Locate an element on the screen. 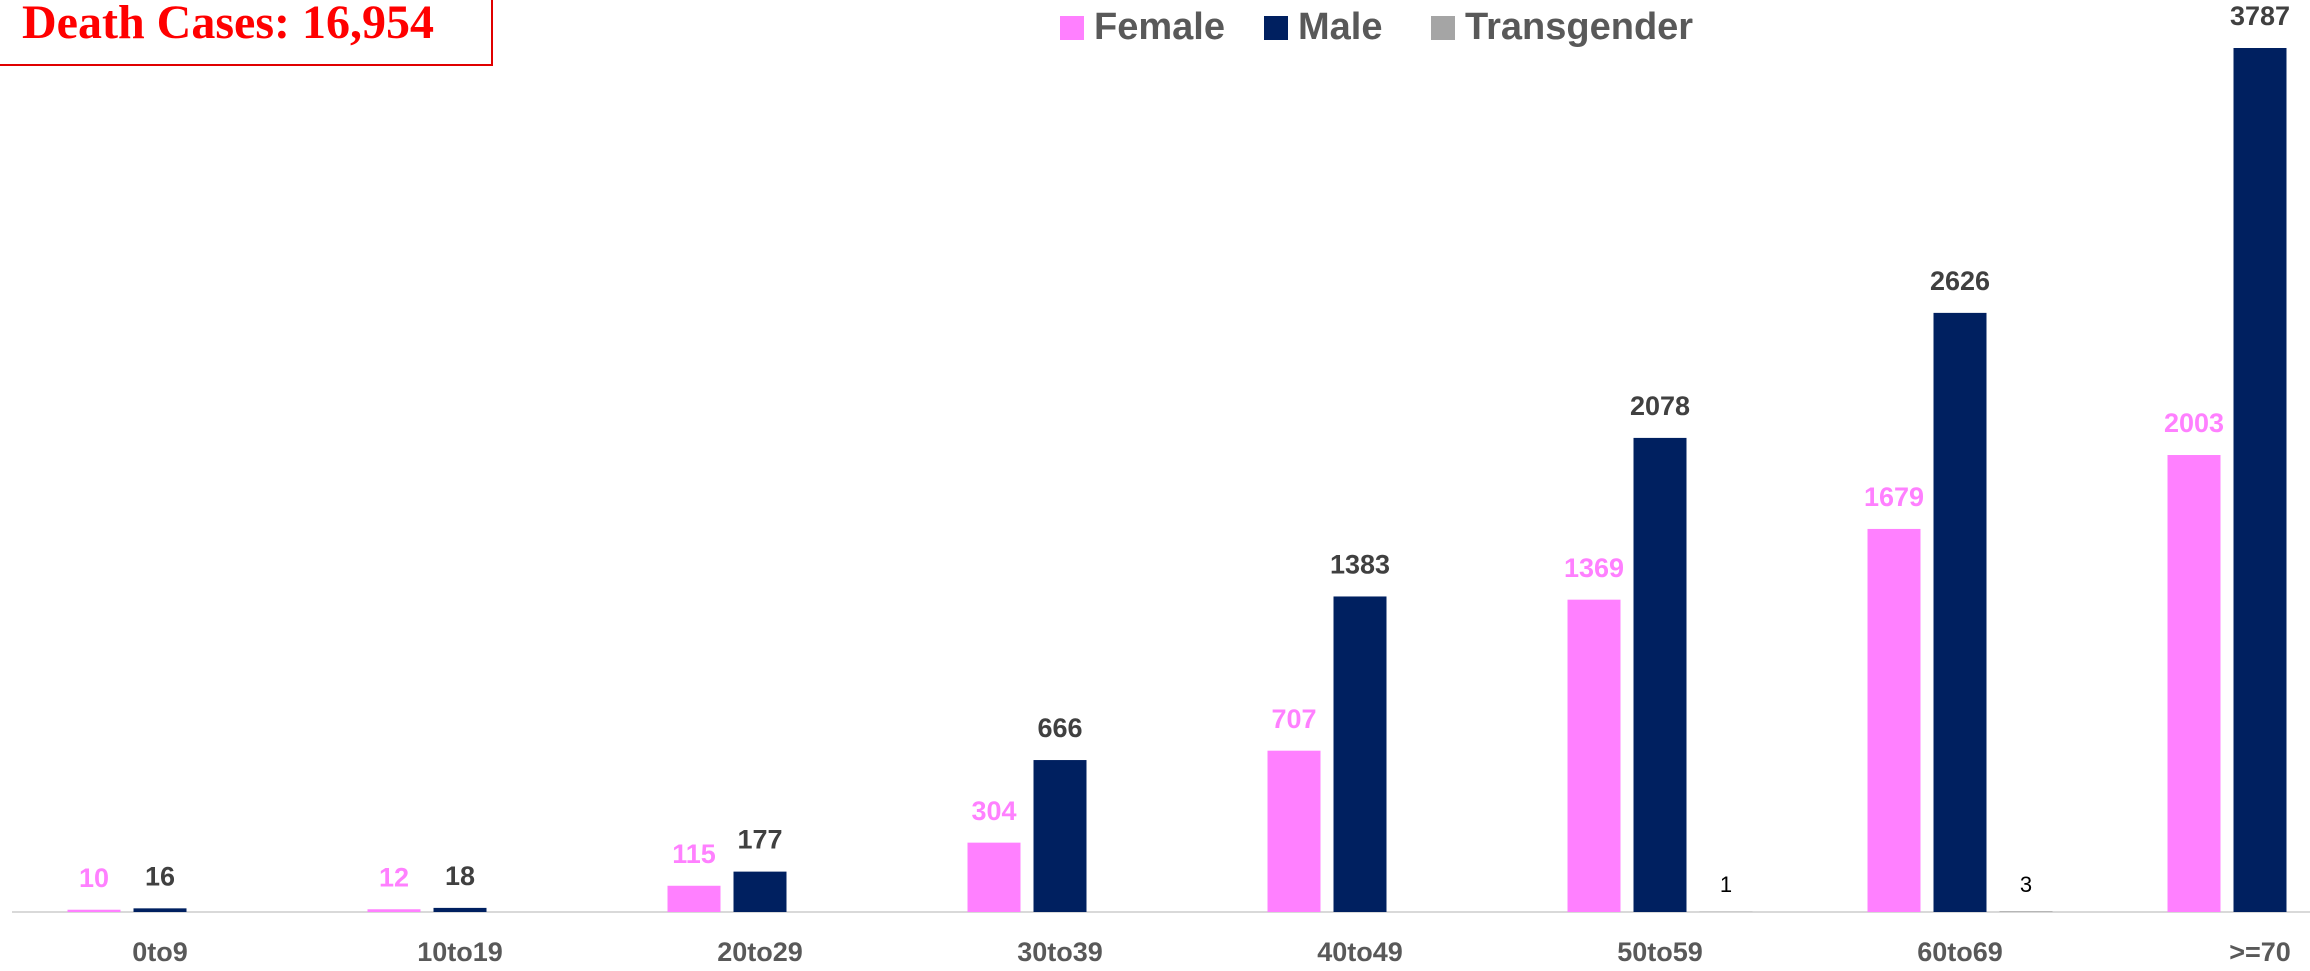 The width and height of the screenshot is (2310, 971). x-tick-label: 40to49 is located at coordinates (1360, 952).